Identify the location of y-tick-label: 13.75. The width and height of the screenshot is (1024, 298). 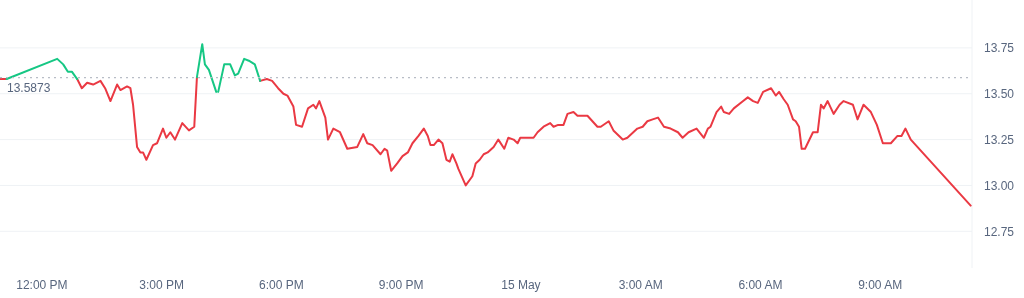
(999, 48).